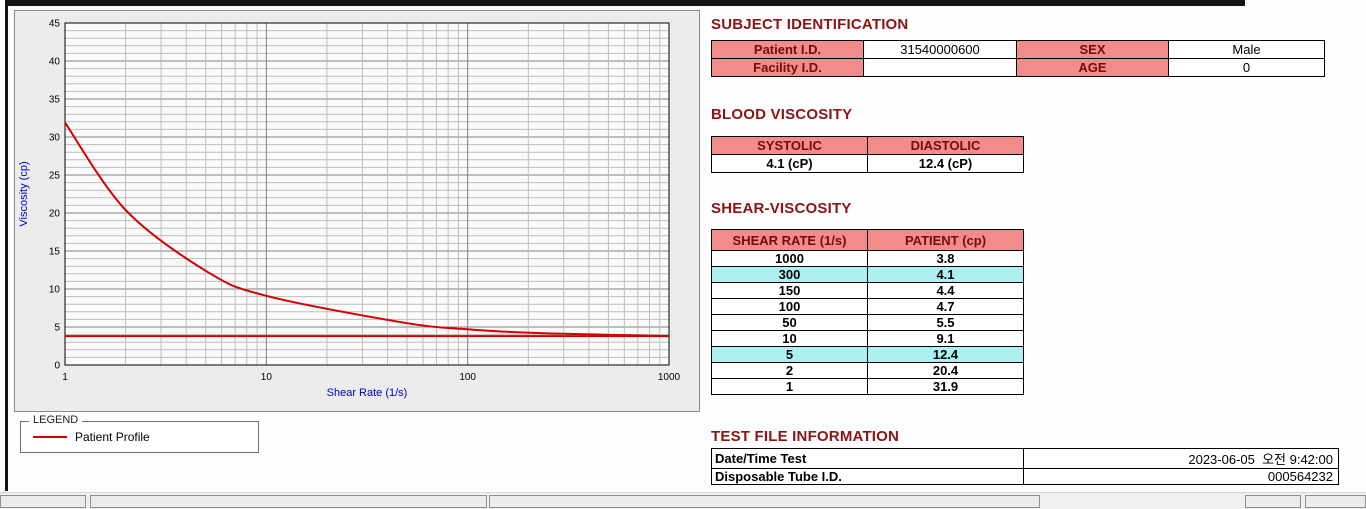  I want to click on legend-line-sample, so click(50, 437).